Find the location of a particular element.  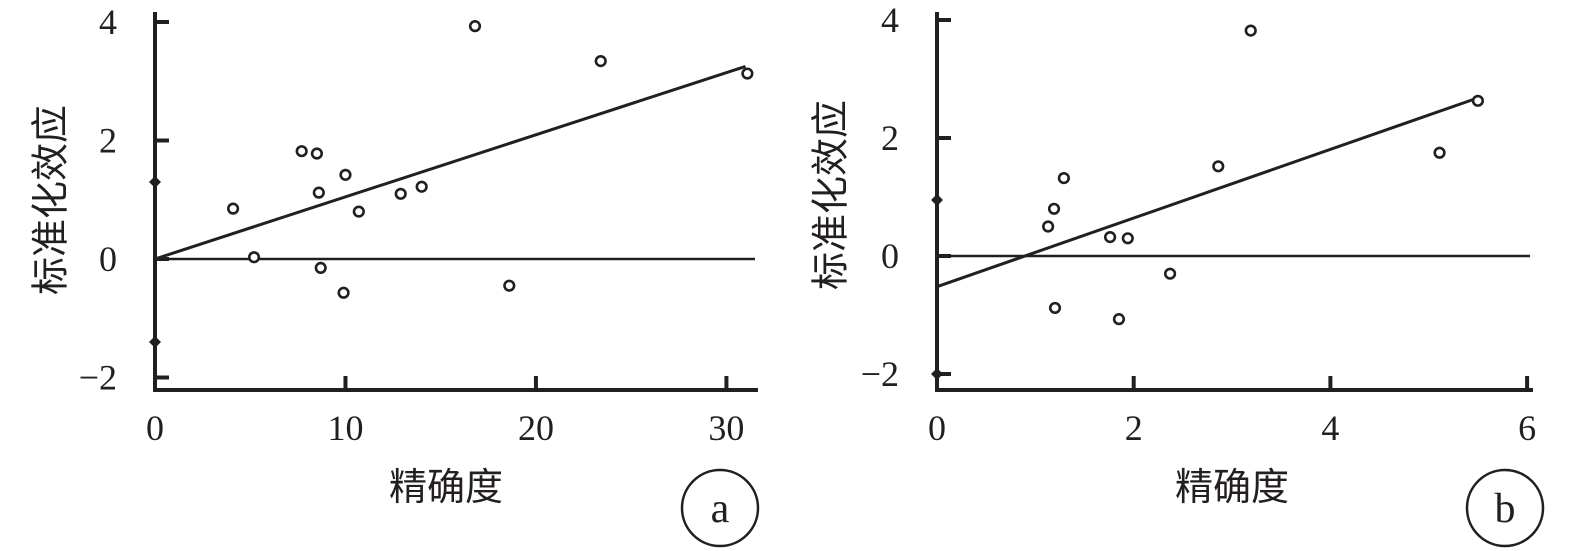

x-tick-label: 20 is located at coordinates (536, 428).